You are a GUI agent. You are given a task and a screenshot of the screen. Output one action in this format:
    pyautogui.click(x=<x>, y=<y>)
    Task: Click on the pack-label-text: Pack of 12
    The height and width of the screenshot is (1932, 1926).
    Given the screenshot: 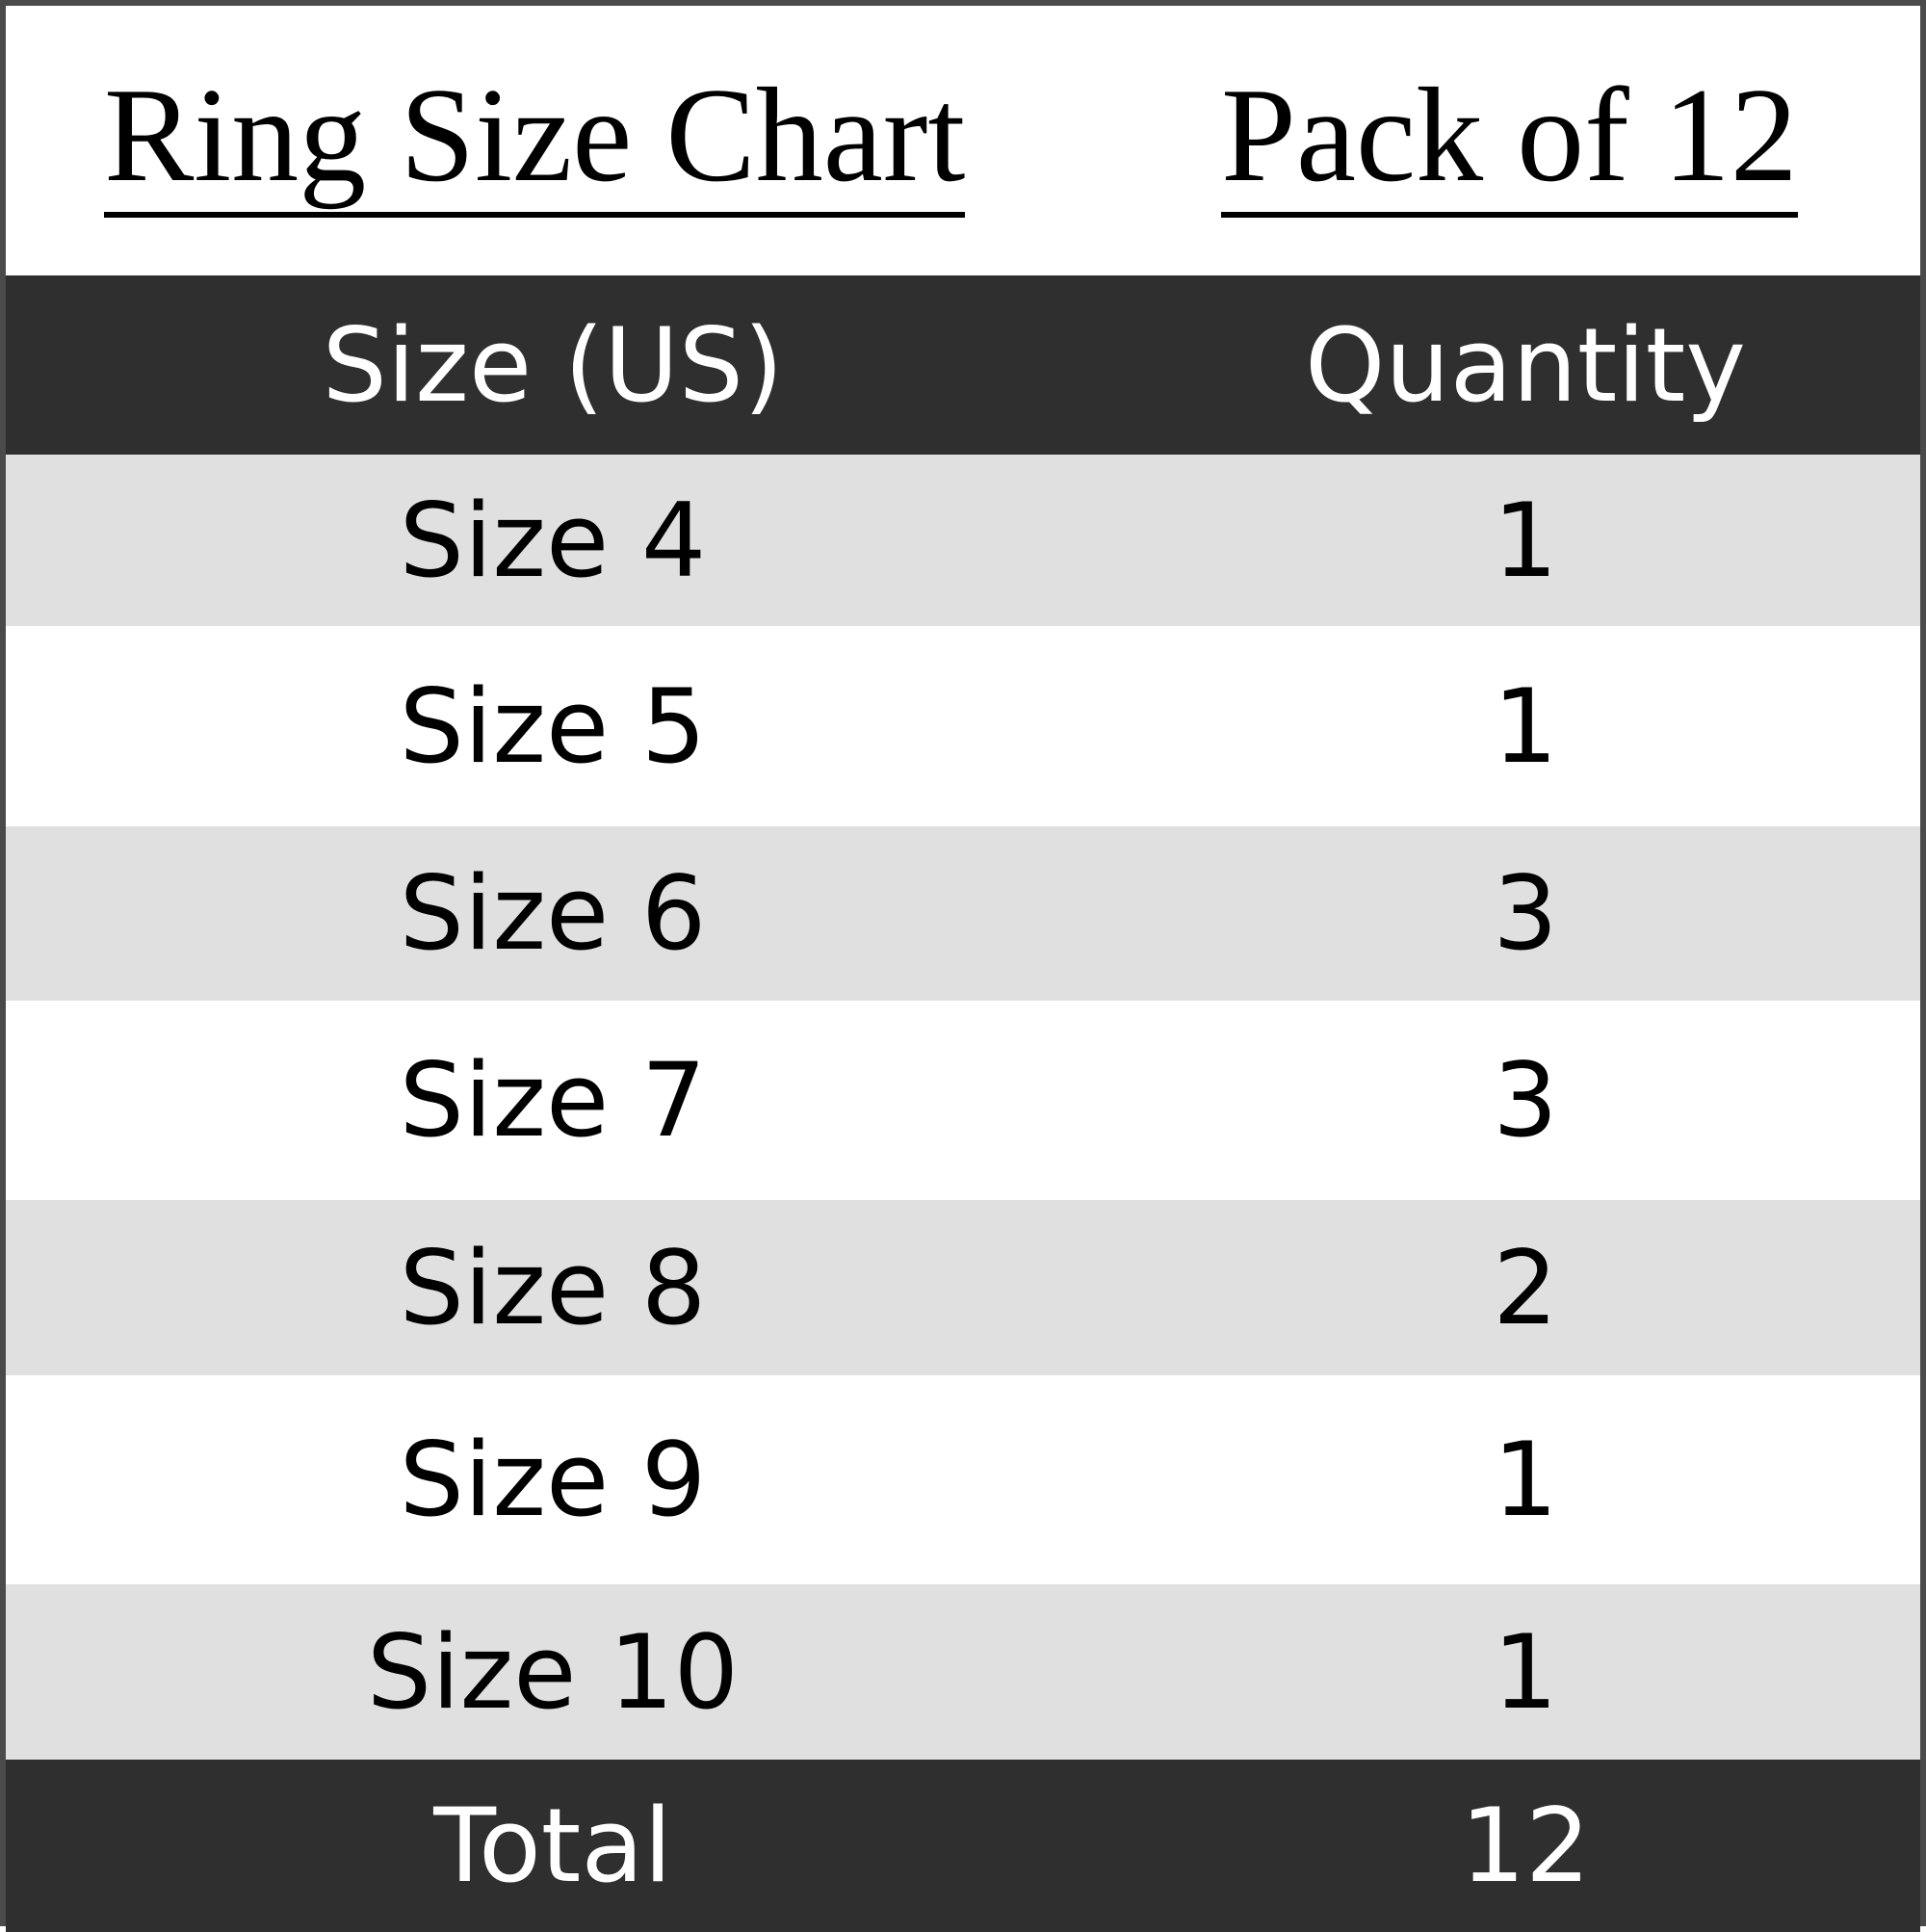 What is the action you would take?
    pyautogui.click(x=1509, y=141)
    